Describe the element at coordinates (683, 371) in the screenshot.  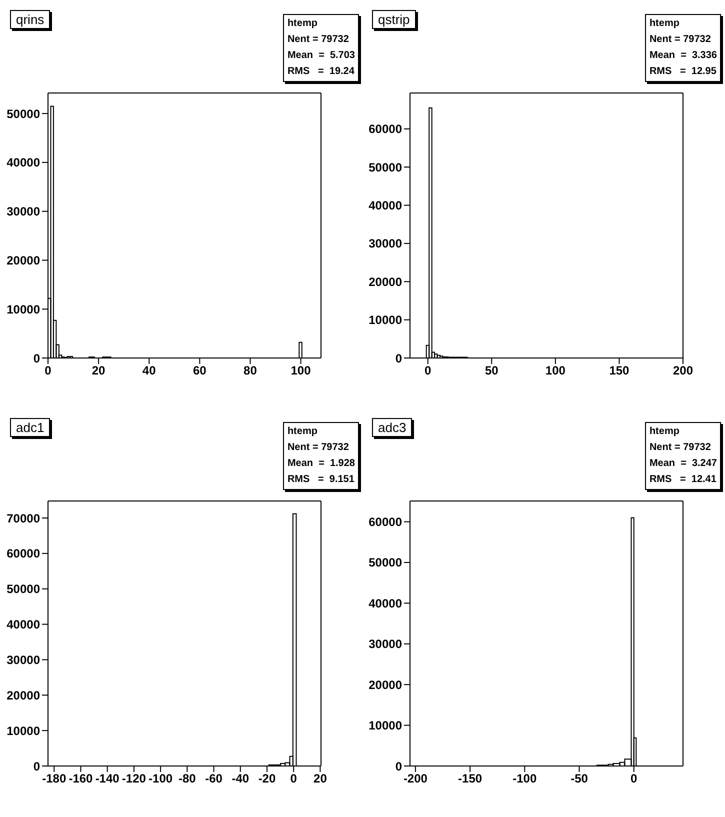
I see `x-tick-label: 200` at that location.